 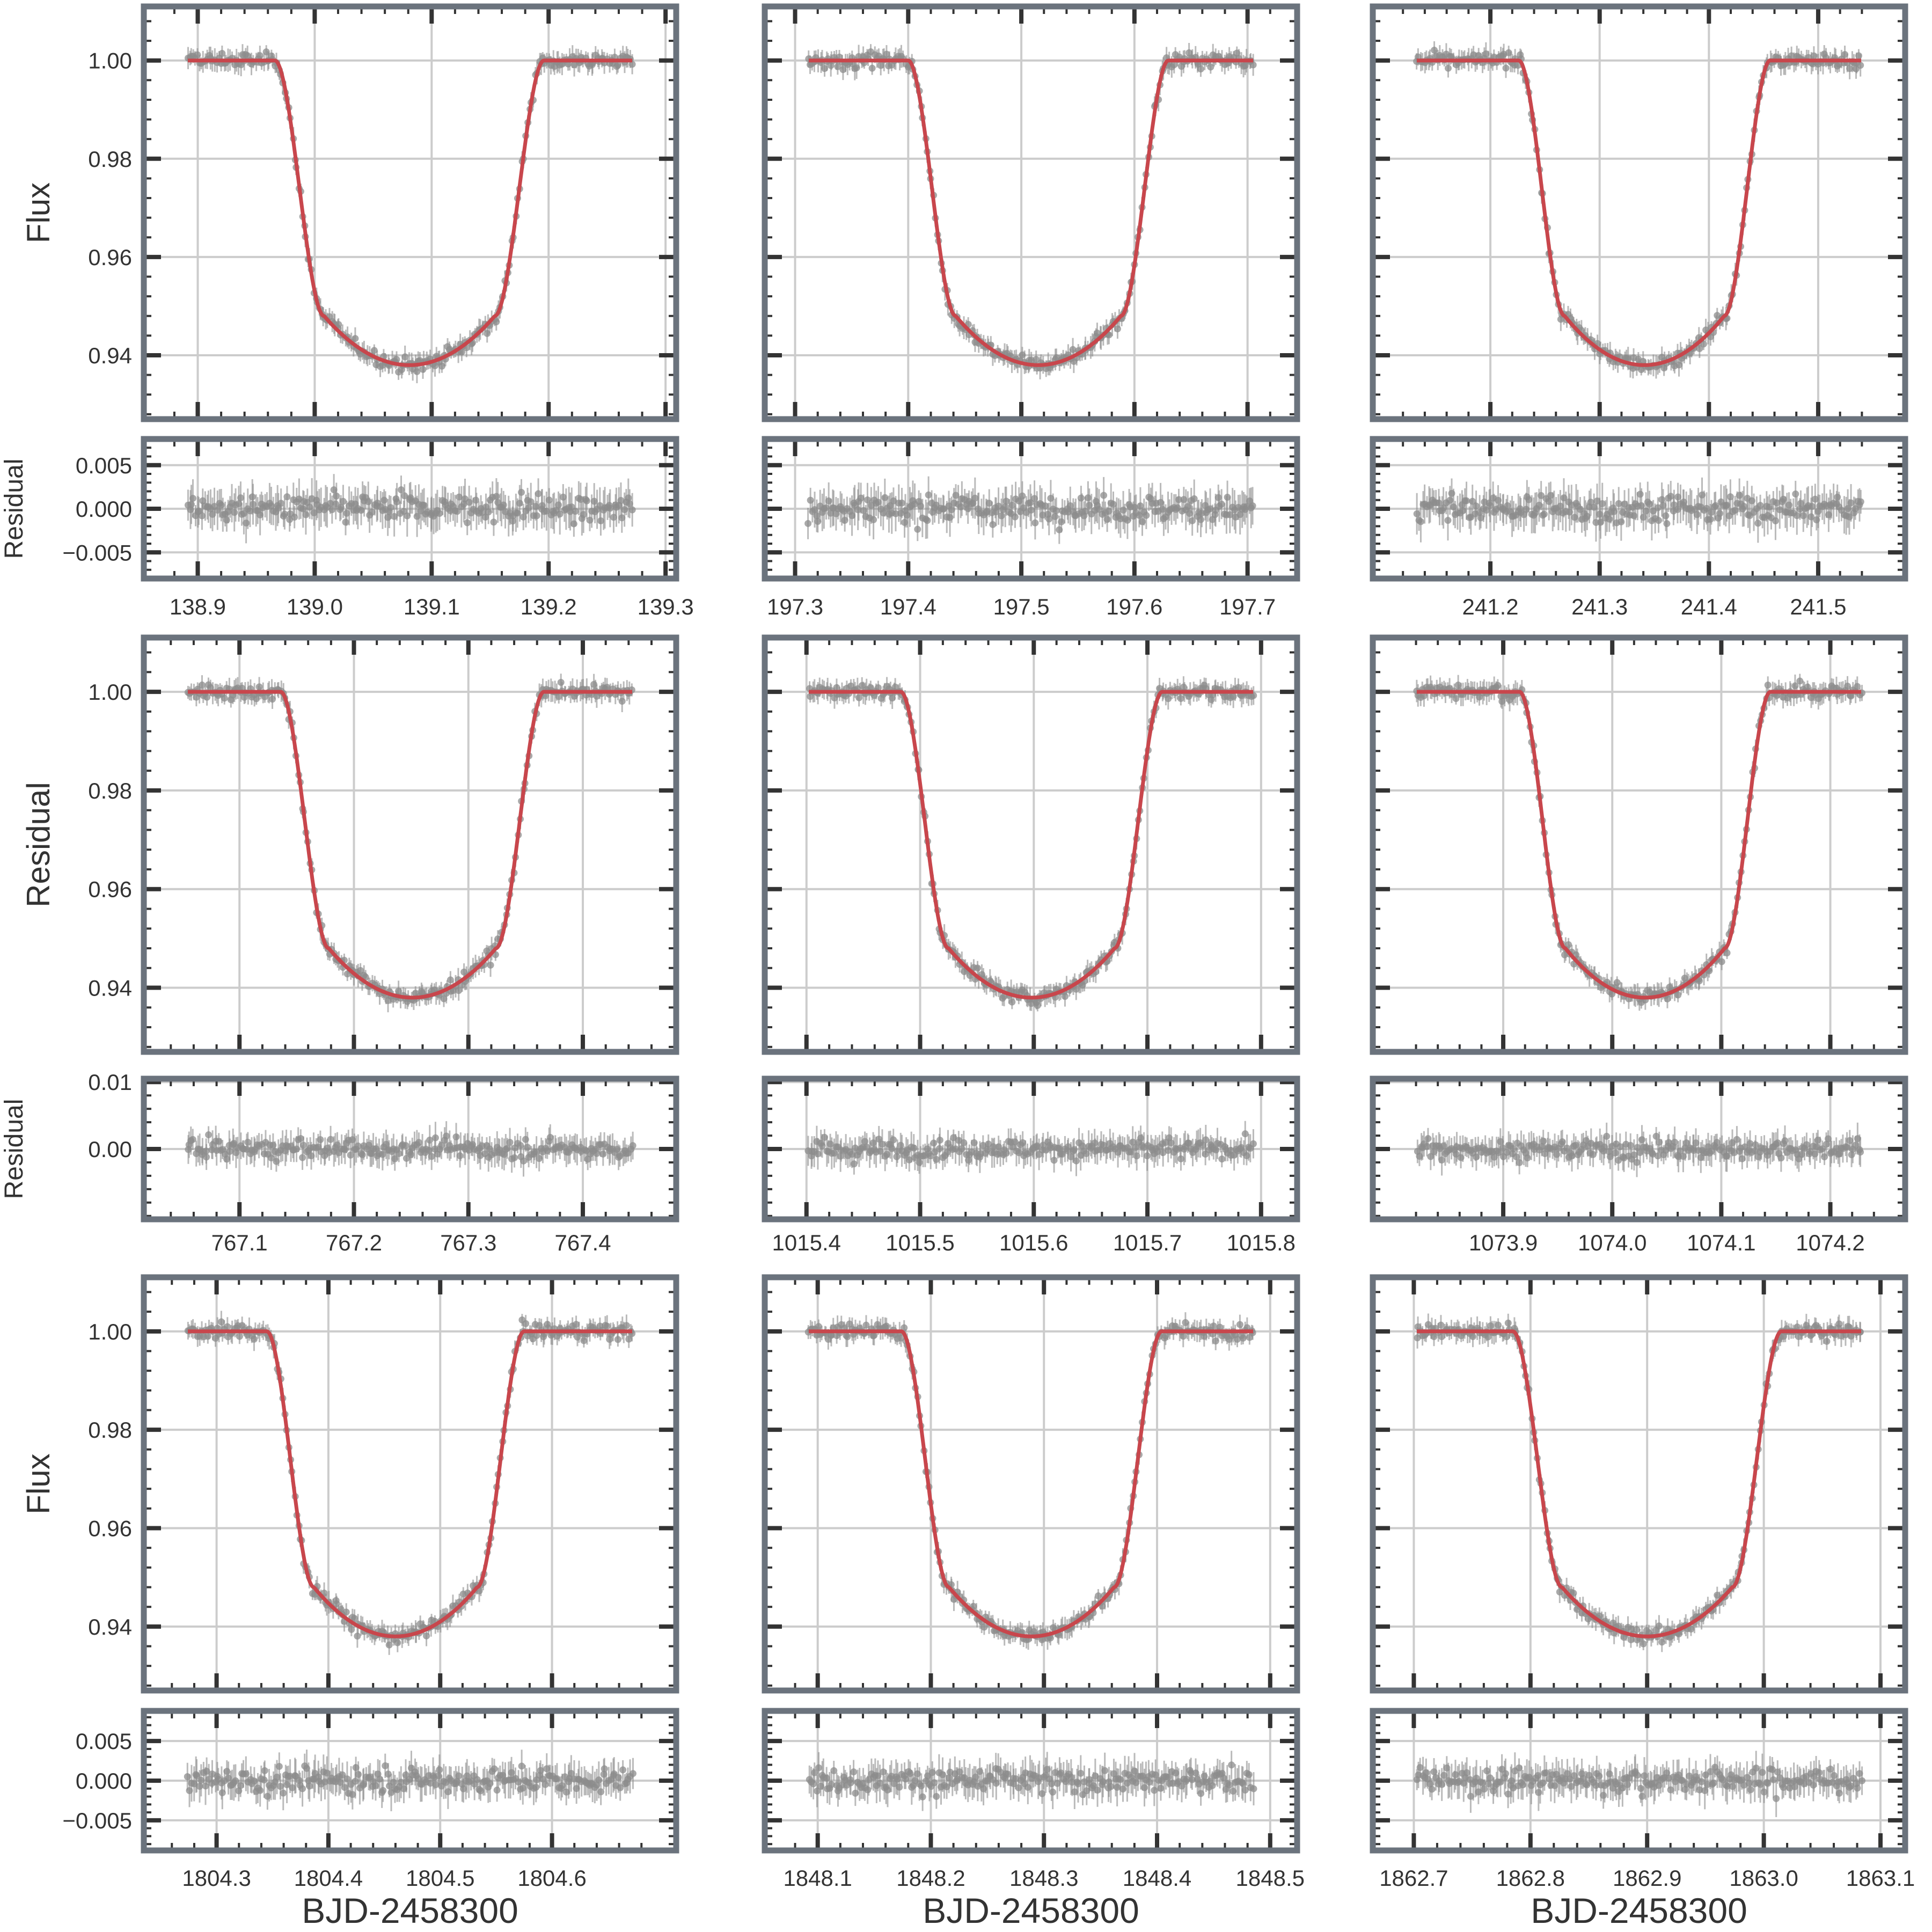 I want to click on transit-model-curve, so click(x=410, y=212).